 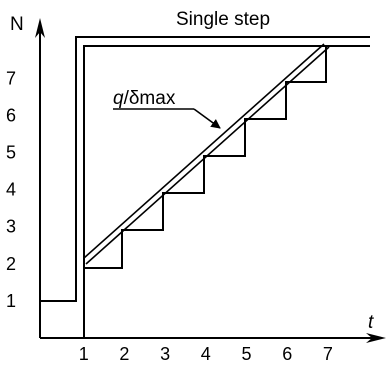 What do you see at coordinates (247, 354) in the screenshot?
I see `x-tick-label: 5` at bounding box center [247, 354].